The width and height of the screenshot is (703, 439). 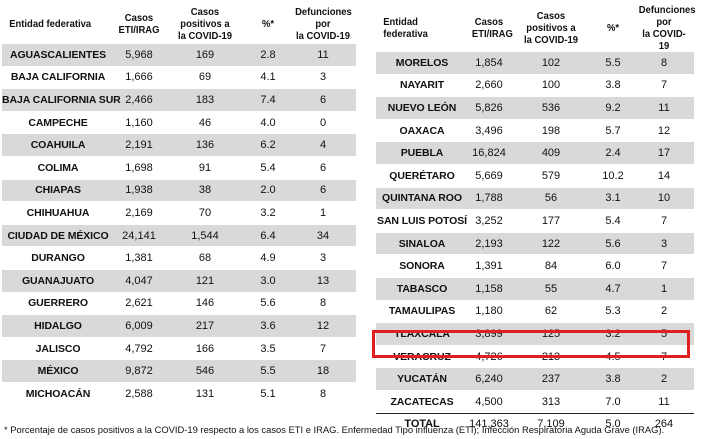 What do you see at coordinates (535, 289) in the screenshot?
I see `table-row: TABASCO 1,158 55 4.7 1` at bounding box center [535, 289].